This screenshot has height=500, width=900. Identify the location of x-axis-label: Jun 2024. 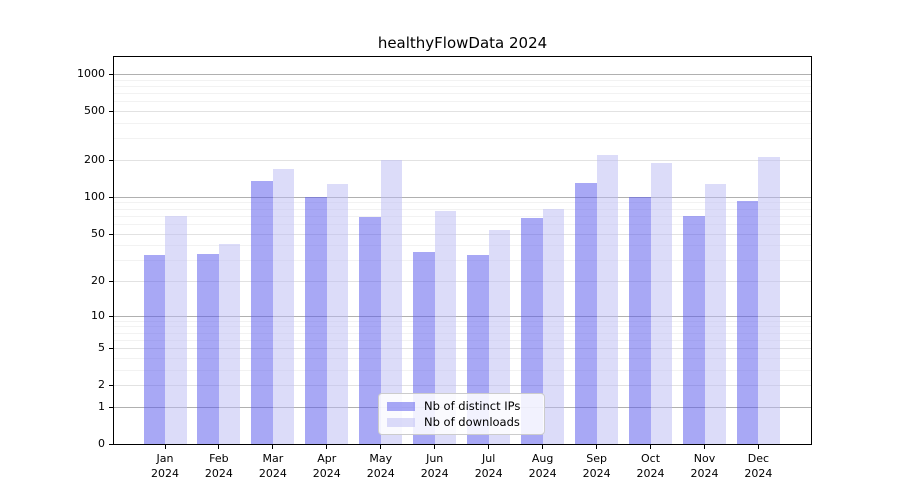
(434, 466).